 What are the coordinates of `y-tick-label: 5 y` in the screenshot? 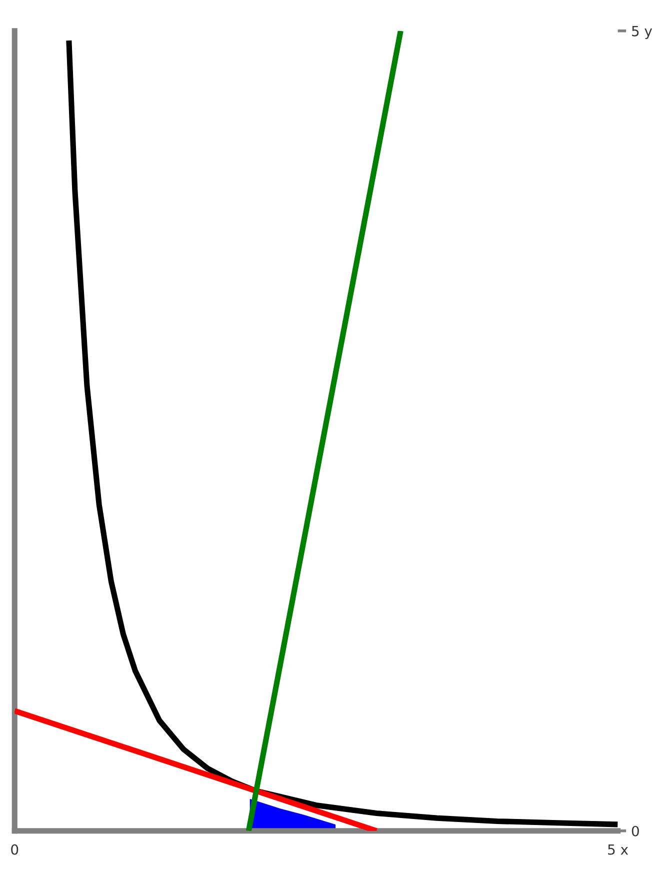 It's located at (642, 33).